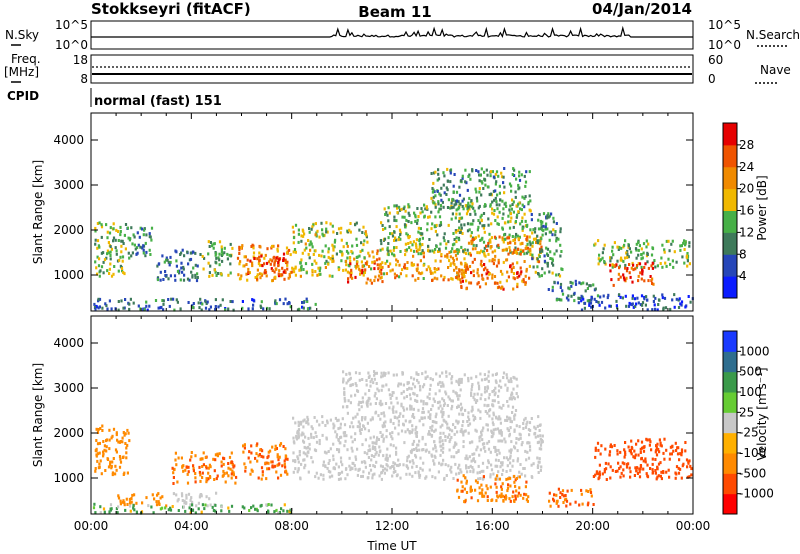 The image size is (800, 554). Describe the element at coordinates (730, 156) in the screenshot. I see `power-colorbar-swatch` at that location.